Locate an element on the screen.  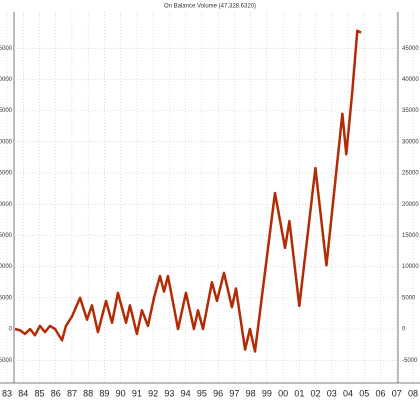
y-tick-label: 25000 is located at coordinates (6, 174).